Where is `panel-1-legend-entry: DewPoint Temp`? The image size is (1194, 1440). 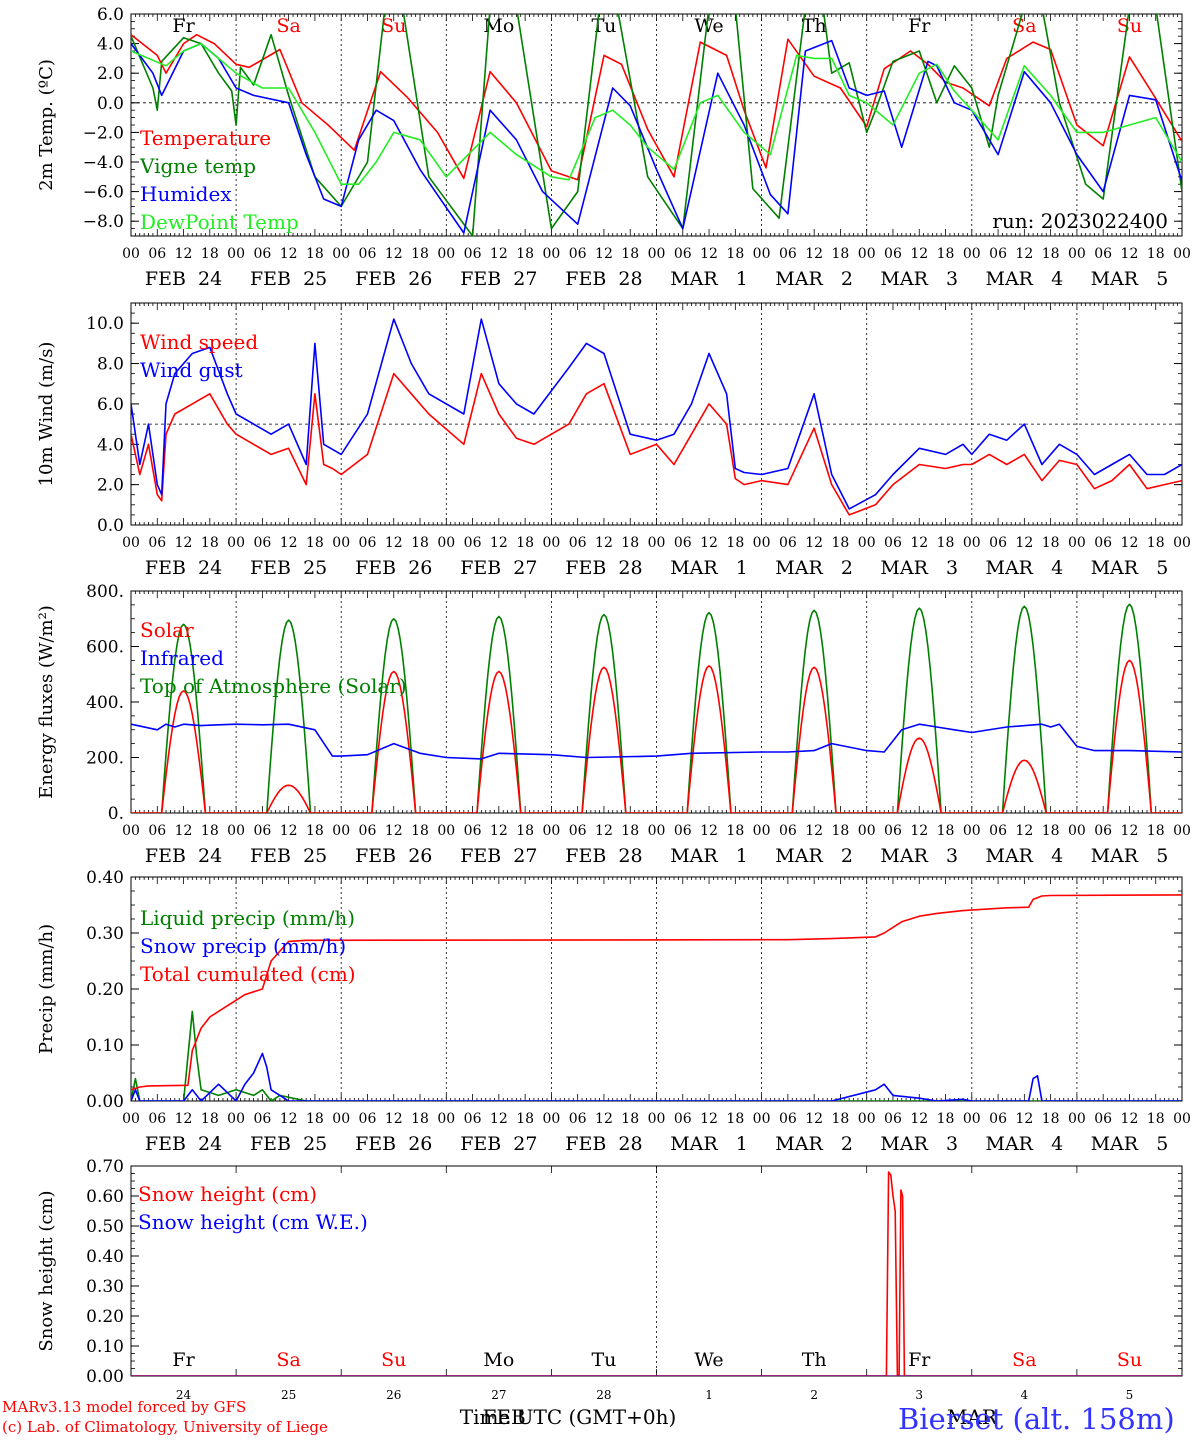 panel-1-legend-entry: DewPoint Temp is located at coordinates (219, 222).